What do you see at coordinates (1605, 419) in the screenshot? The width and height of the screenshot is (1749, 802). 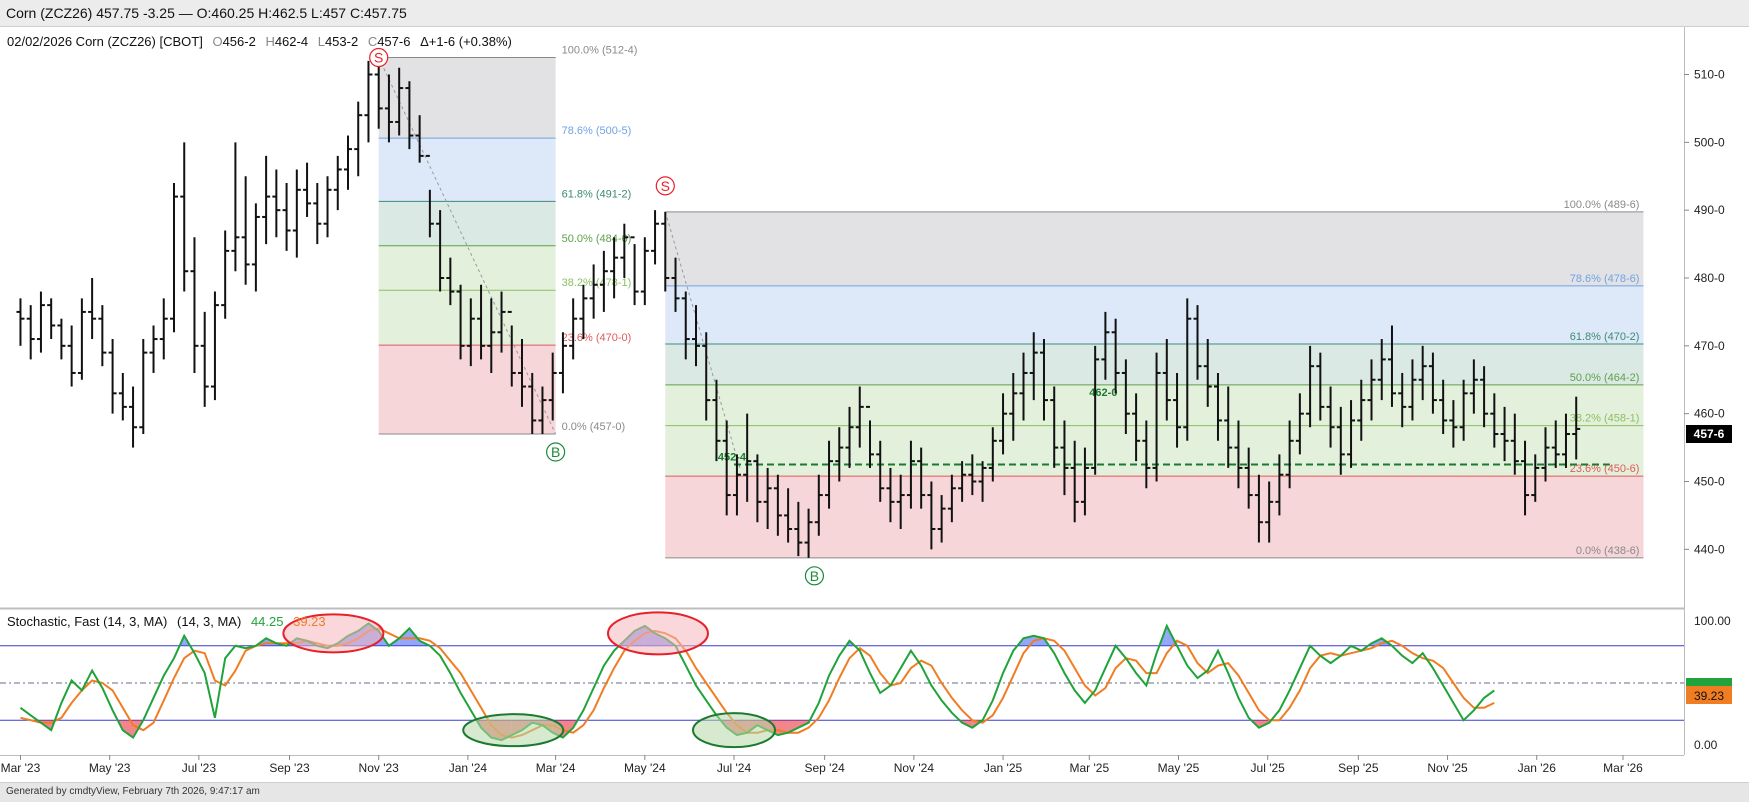 I see `fib-level-label: 38.2% (458-1)` at bounding box center [1605, 419].